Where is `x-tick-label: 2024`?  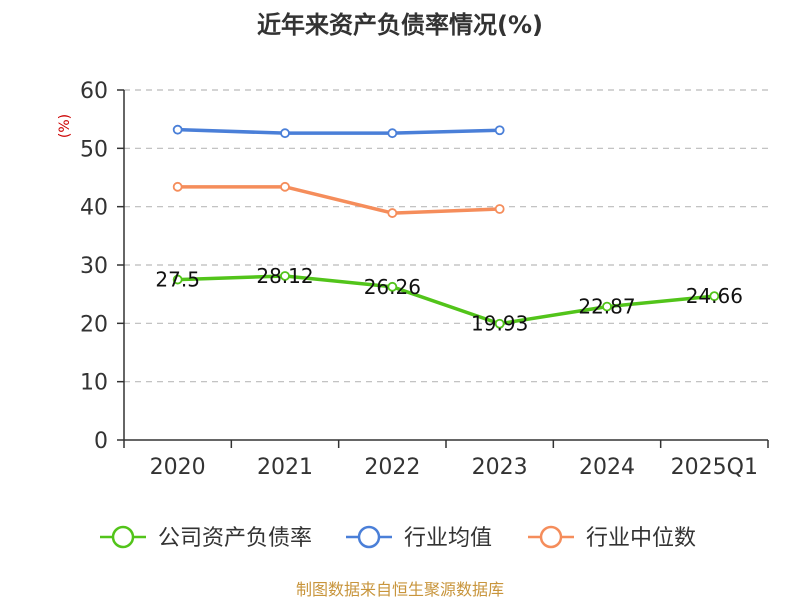 x-tick-label: 2024 is located at coordinates (607, 467).